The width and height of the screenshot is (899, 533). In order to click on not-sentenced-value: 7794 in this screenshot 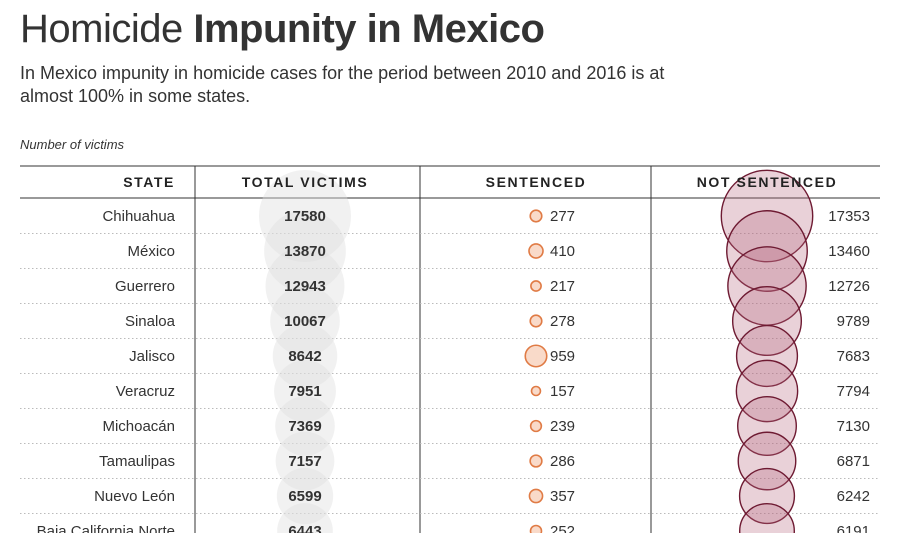, I will do `click(853, 391)`.